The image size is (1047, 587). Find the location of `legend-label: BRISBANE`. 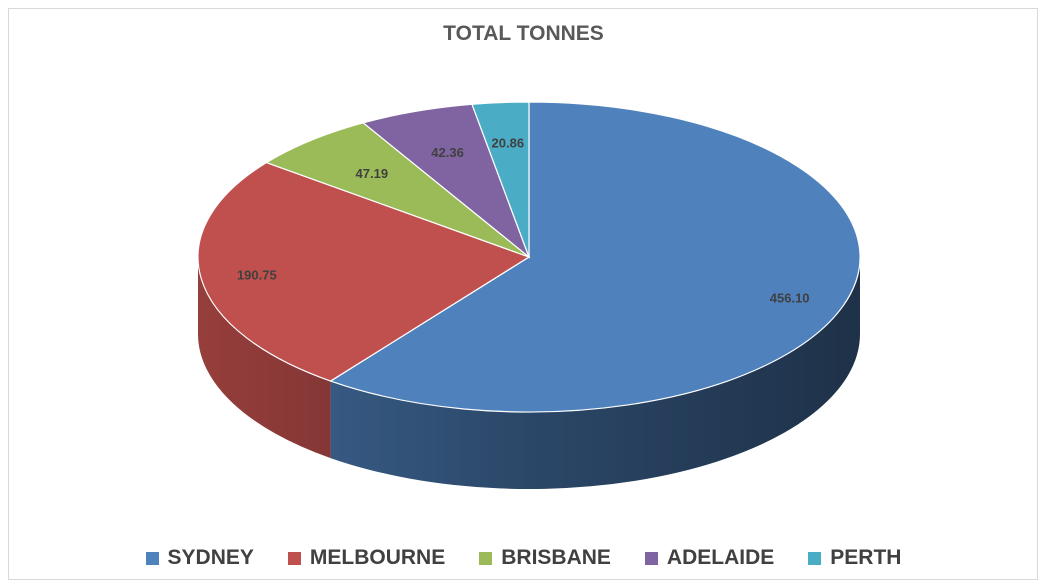

legend-label: BRISBANE is located at coordinates (556, 557).